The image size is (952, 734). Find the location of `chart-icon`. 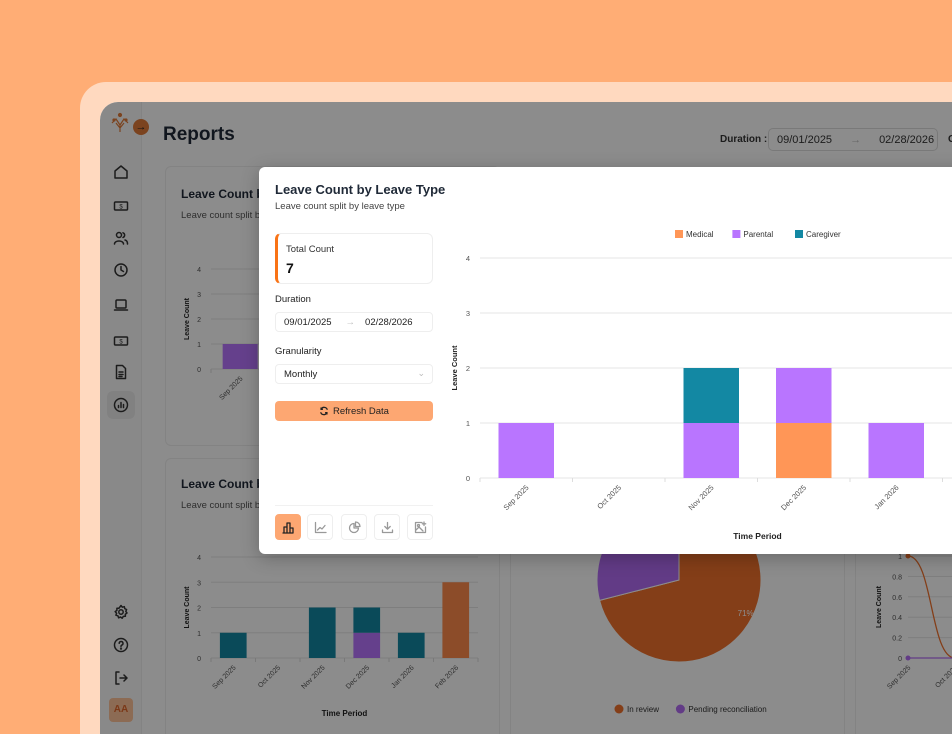

chart-icon is located at coordinates (121, 405).